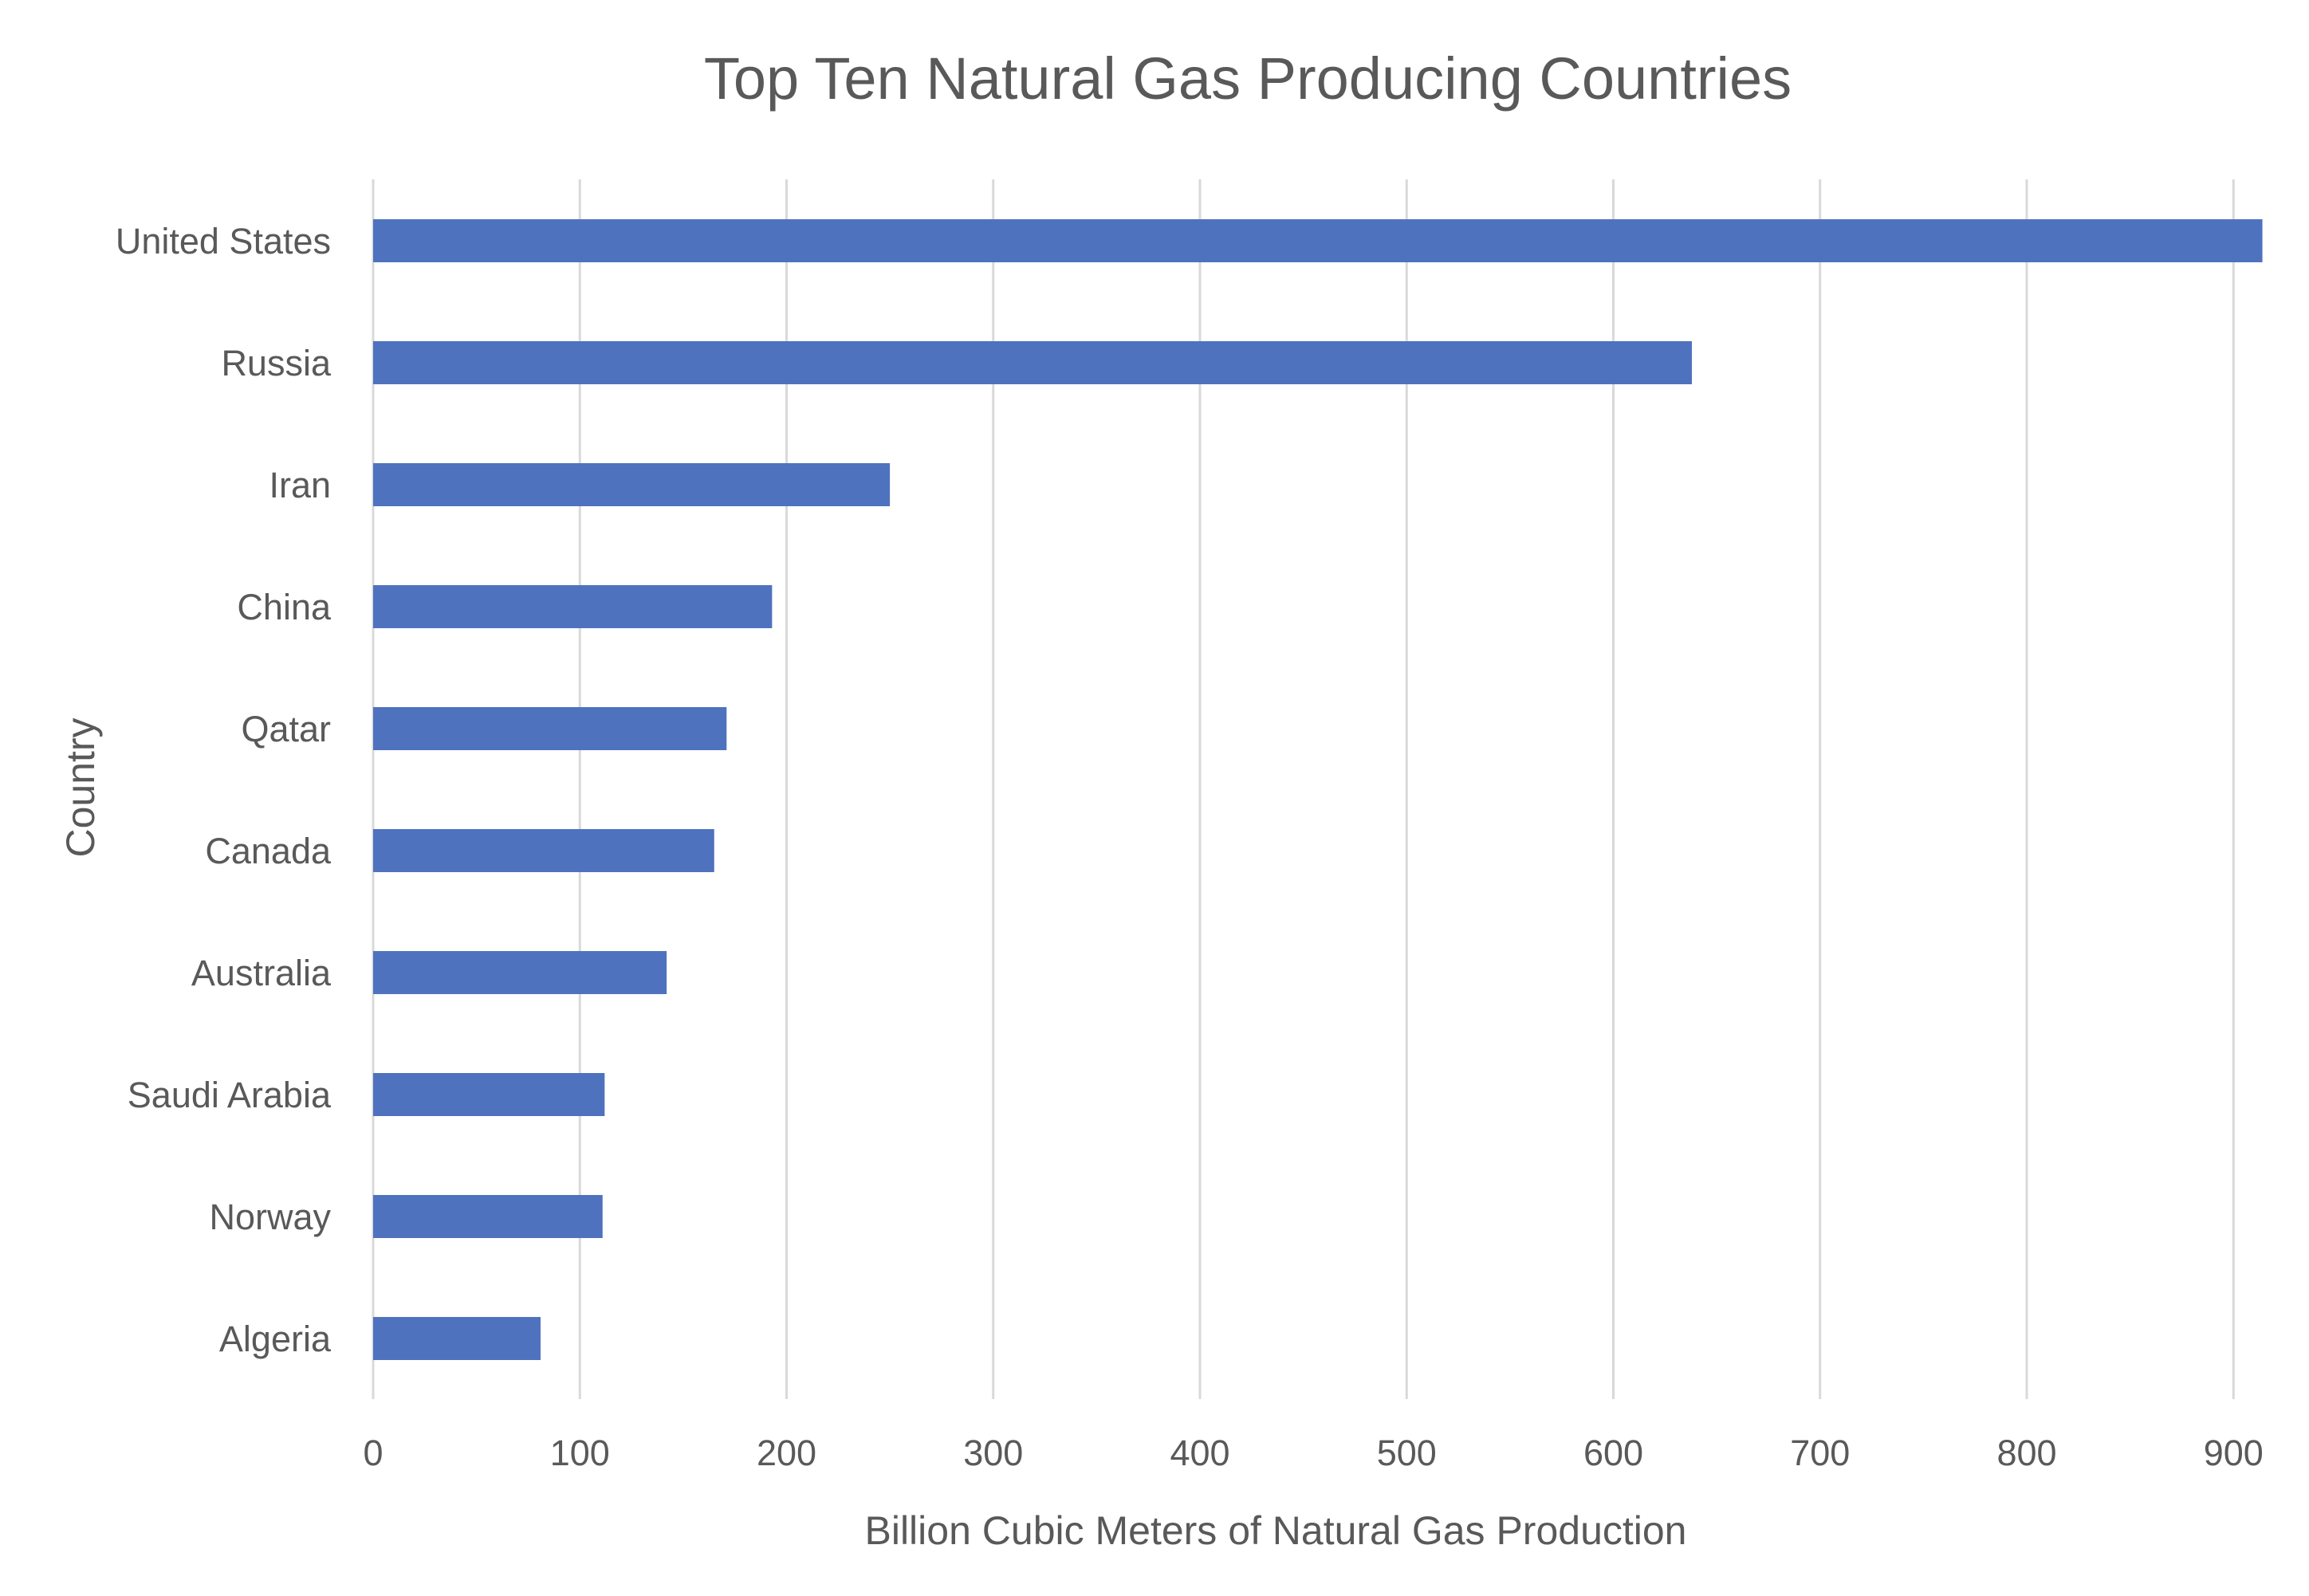 The width and height of the screenshot is (2309, 1596). What do you see at coordinates (80, 787) in the screenshot?
I see `y-axis-title: Country` at bounding box center [80, 787].